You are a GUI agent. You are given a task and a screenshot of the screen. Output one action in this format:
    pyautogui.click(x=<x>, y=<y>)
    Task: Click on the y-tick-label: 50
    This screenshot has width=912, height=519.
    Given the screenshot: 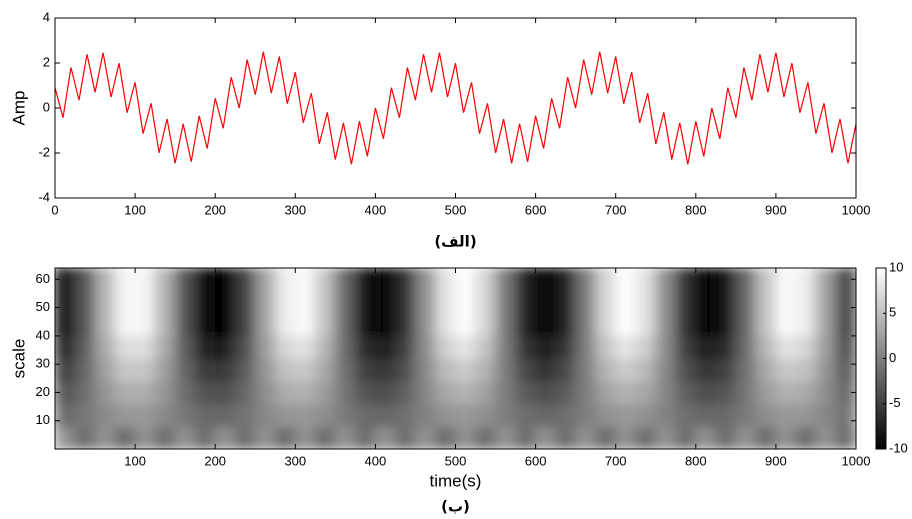 What is the action you would take?
    pyautogui.click(x=43, y=306)
    